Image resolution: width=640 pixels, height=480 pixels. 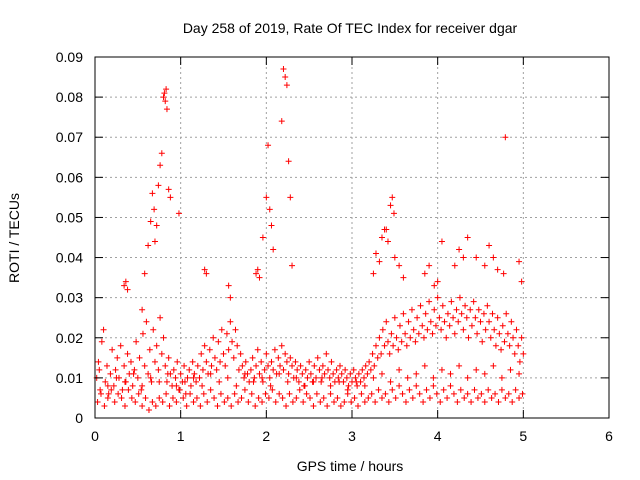 I want to click on y-tick-label: 0.02, so click(x=69, y=338).